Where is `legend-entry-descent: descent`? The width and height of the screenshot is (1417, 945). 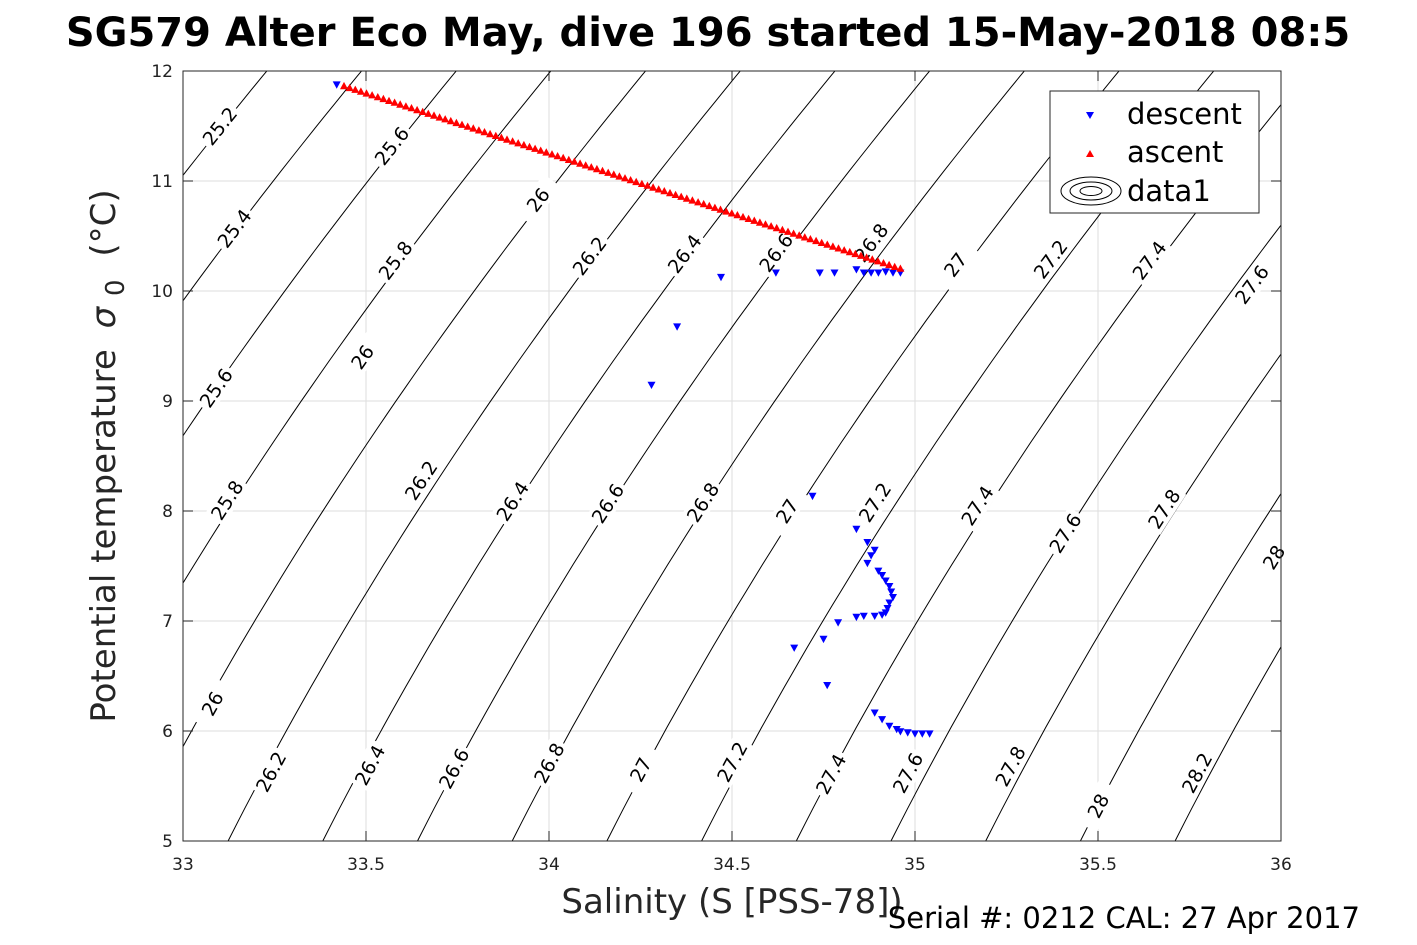
legend-entry-descent: descent is located at coordinates (1184, 114).